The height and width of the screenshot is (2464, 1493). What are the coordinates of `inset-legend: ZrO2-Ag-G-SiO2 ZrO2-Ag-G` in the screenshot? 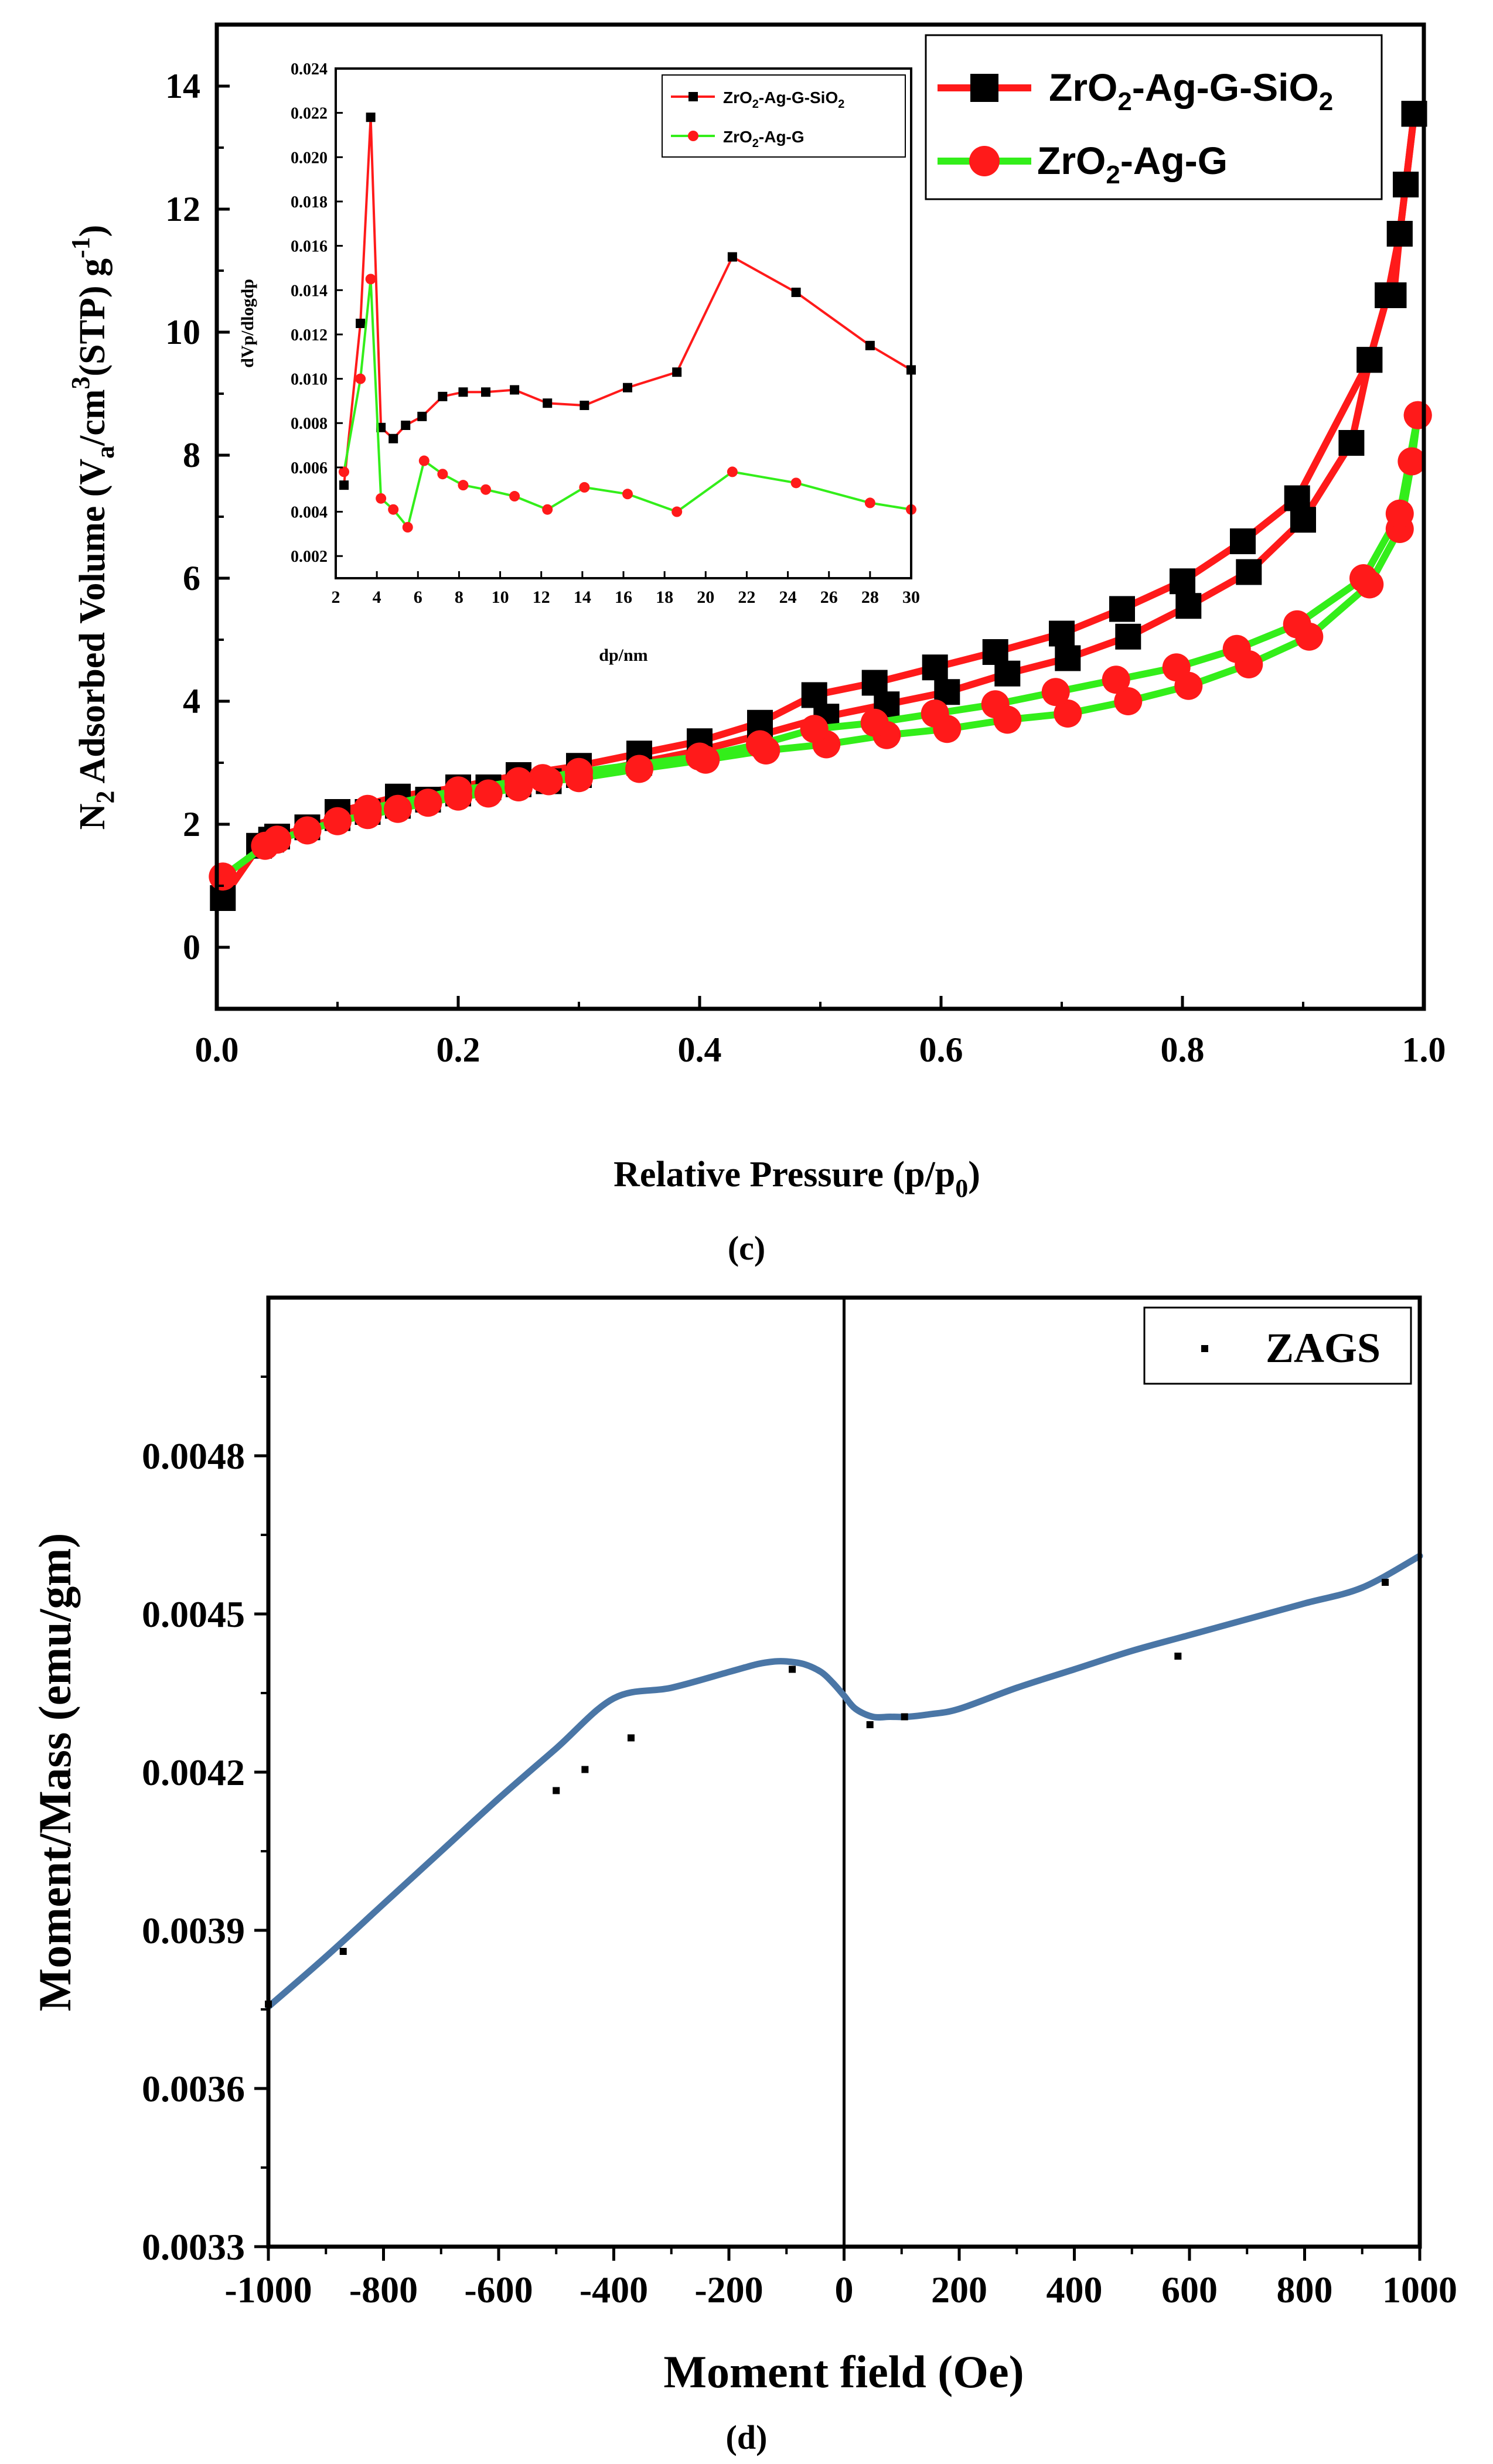 It's located at (784, 116).